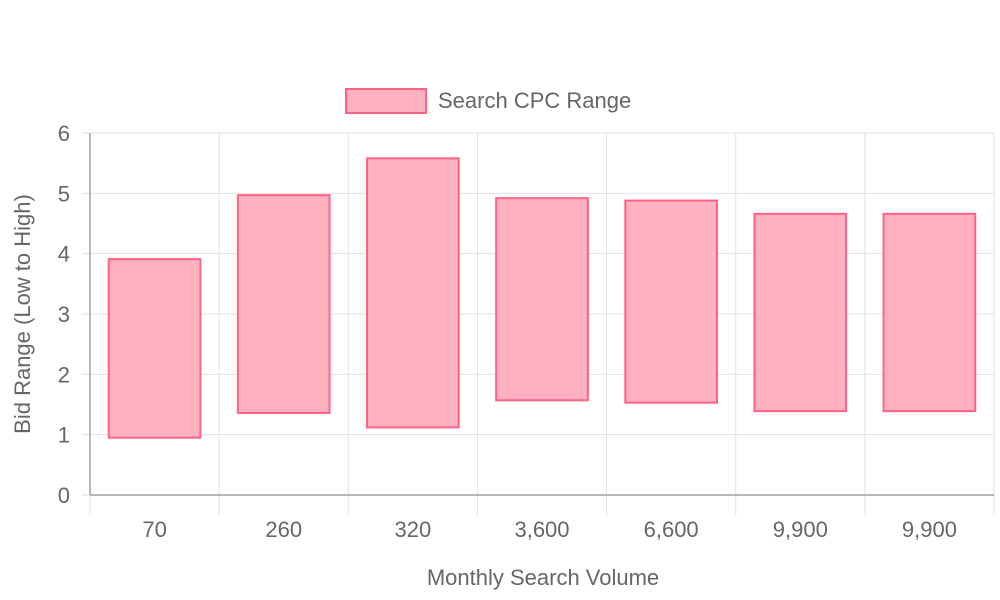  I want to click on x-tick-label: 6,600, so click(671, 529).